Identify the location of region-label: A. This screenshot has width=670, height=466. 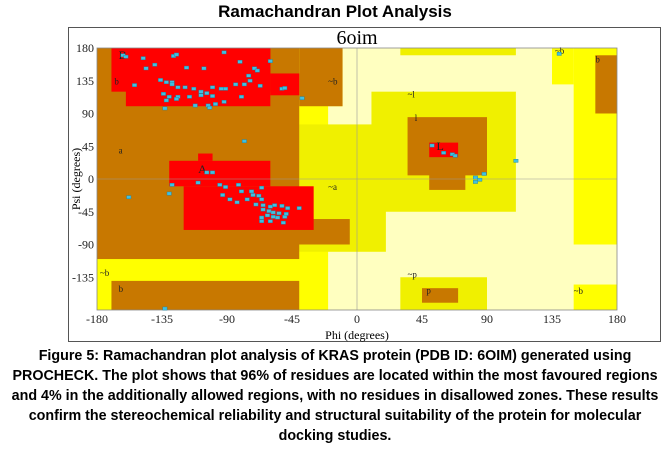
(202, 169).